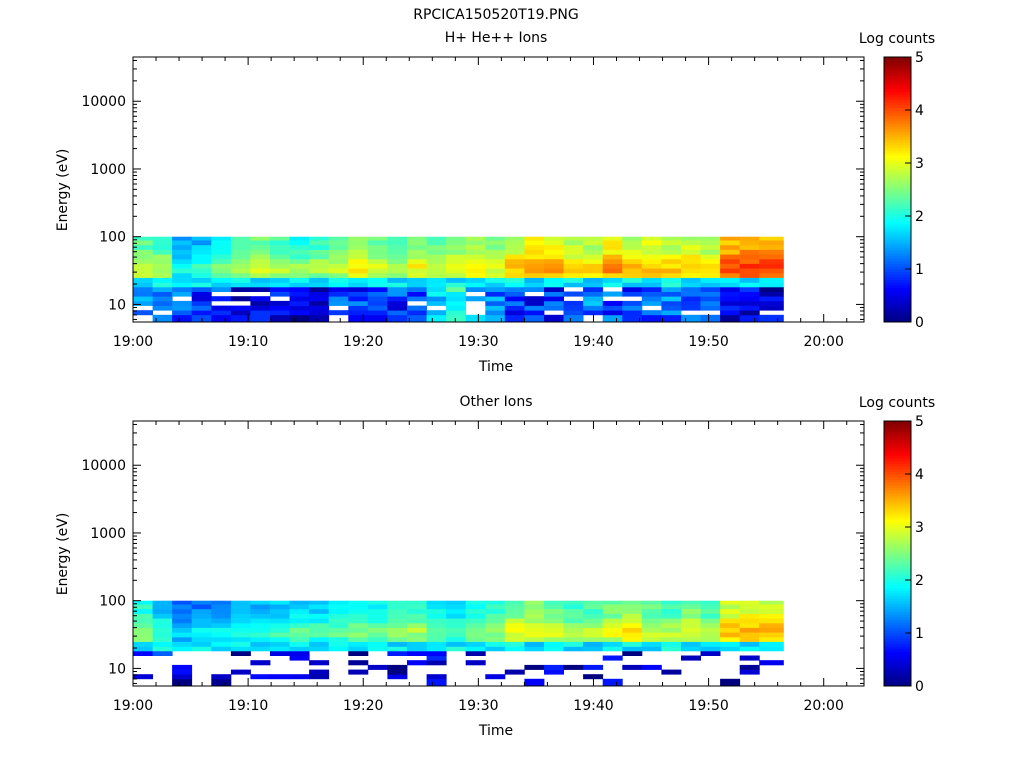 This screenshot has height=768, width=1024. I want to click on colorbar-tick-label: 3, so click(919, 528).